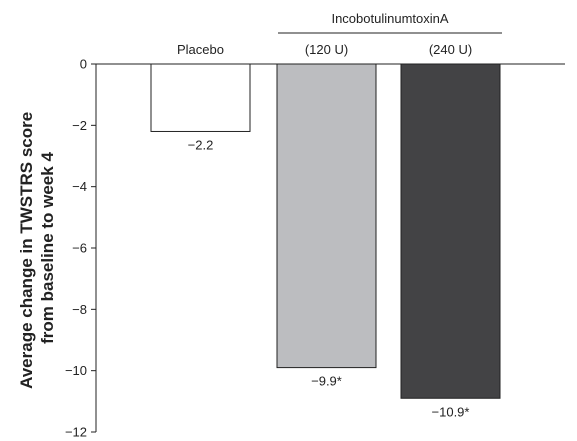  I want to click on y-tick-label: −4, so click(79, 186).